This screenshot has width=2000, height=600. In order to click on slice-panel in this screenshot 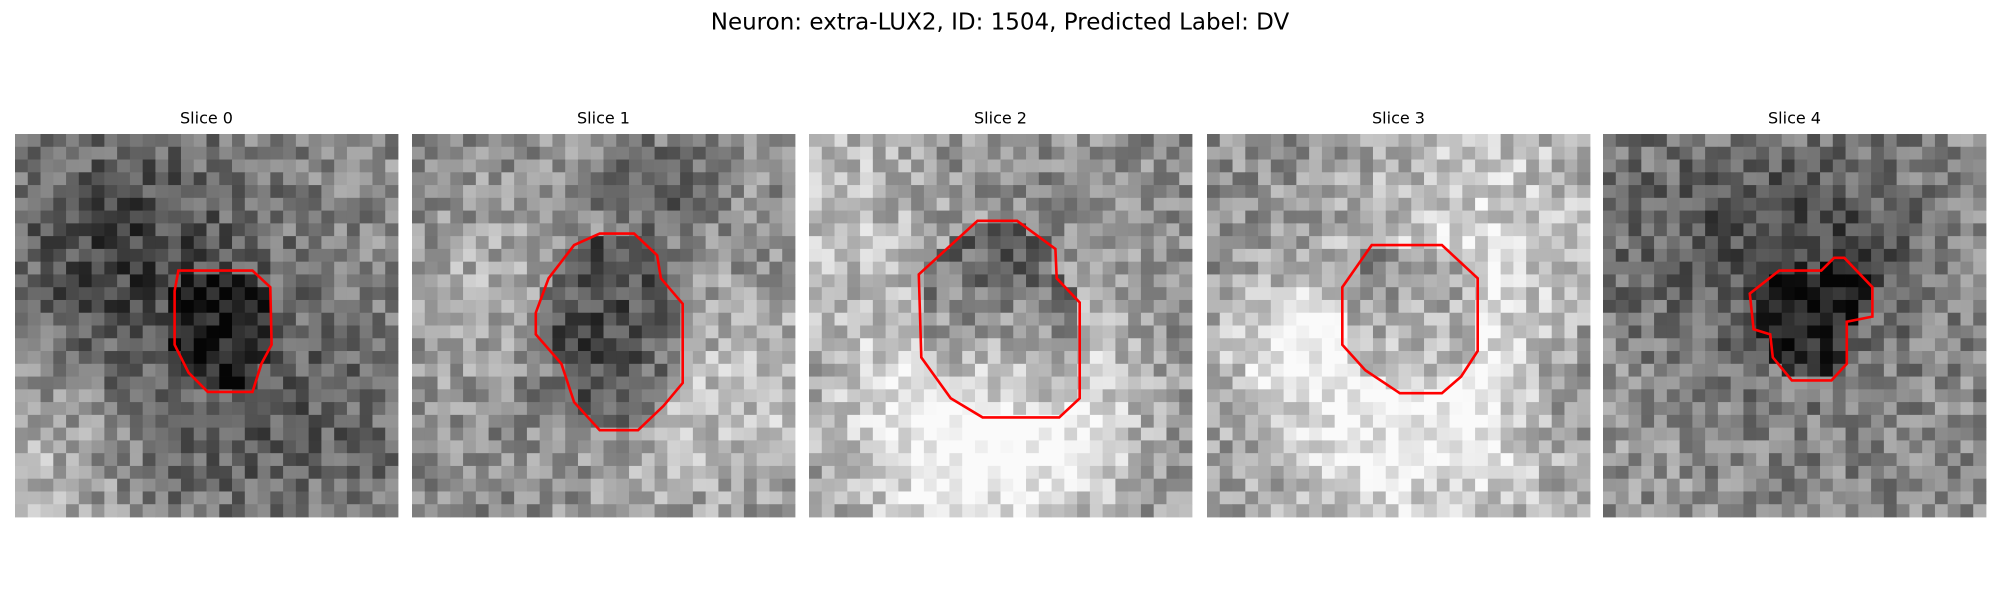, I will do `click(1795, 326)`.